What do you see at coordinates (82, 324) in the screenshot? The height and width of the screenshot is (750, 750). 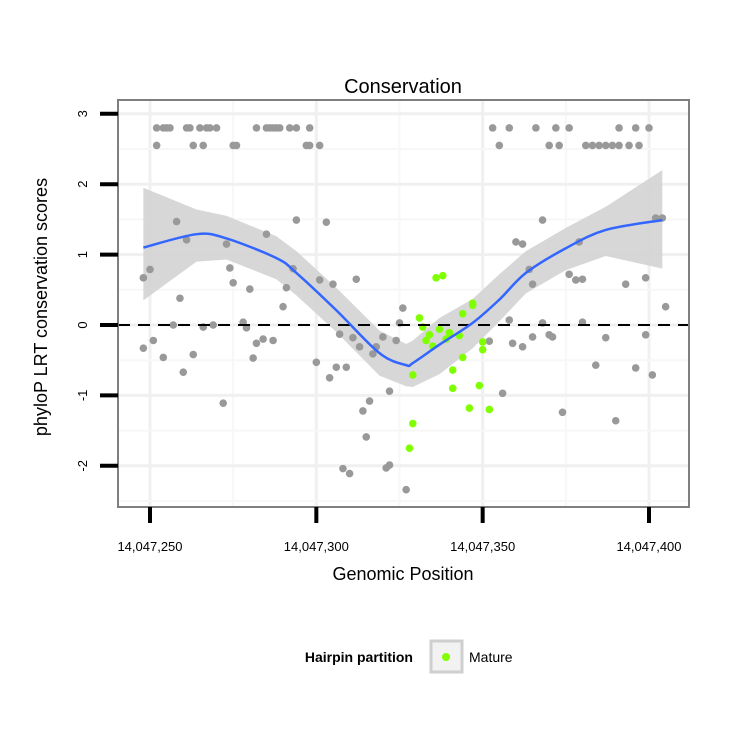 I see `y-tick-label: 0` at bounding box center [82, 324].